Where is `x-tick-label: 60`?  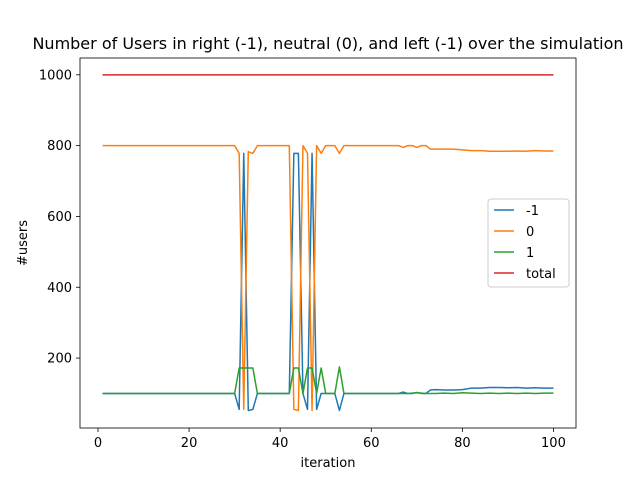
x-tick-label: 60 is located at coordinates (371, 443).